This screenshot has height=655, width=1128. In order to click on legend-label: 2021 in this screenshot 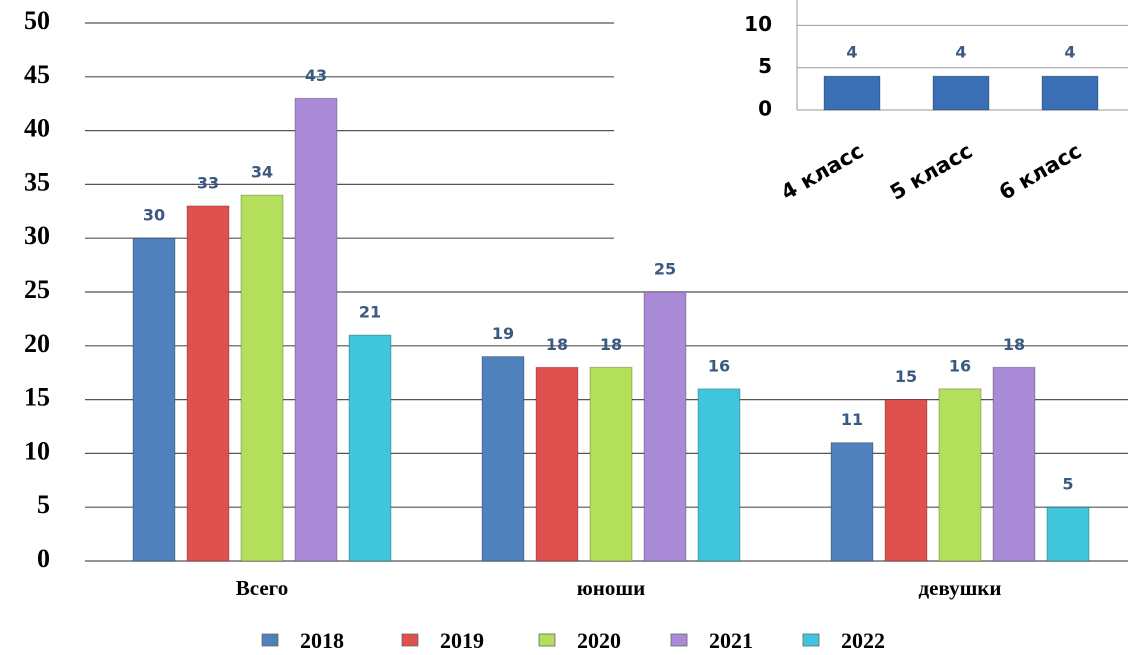, I will do `click(731, 640)`.